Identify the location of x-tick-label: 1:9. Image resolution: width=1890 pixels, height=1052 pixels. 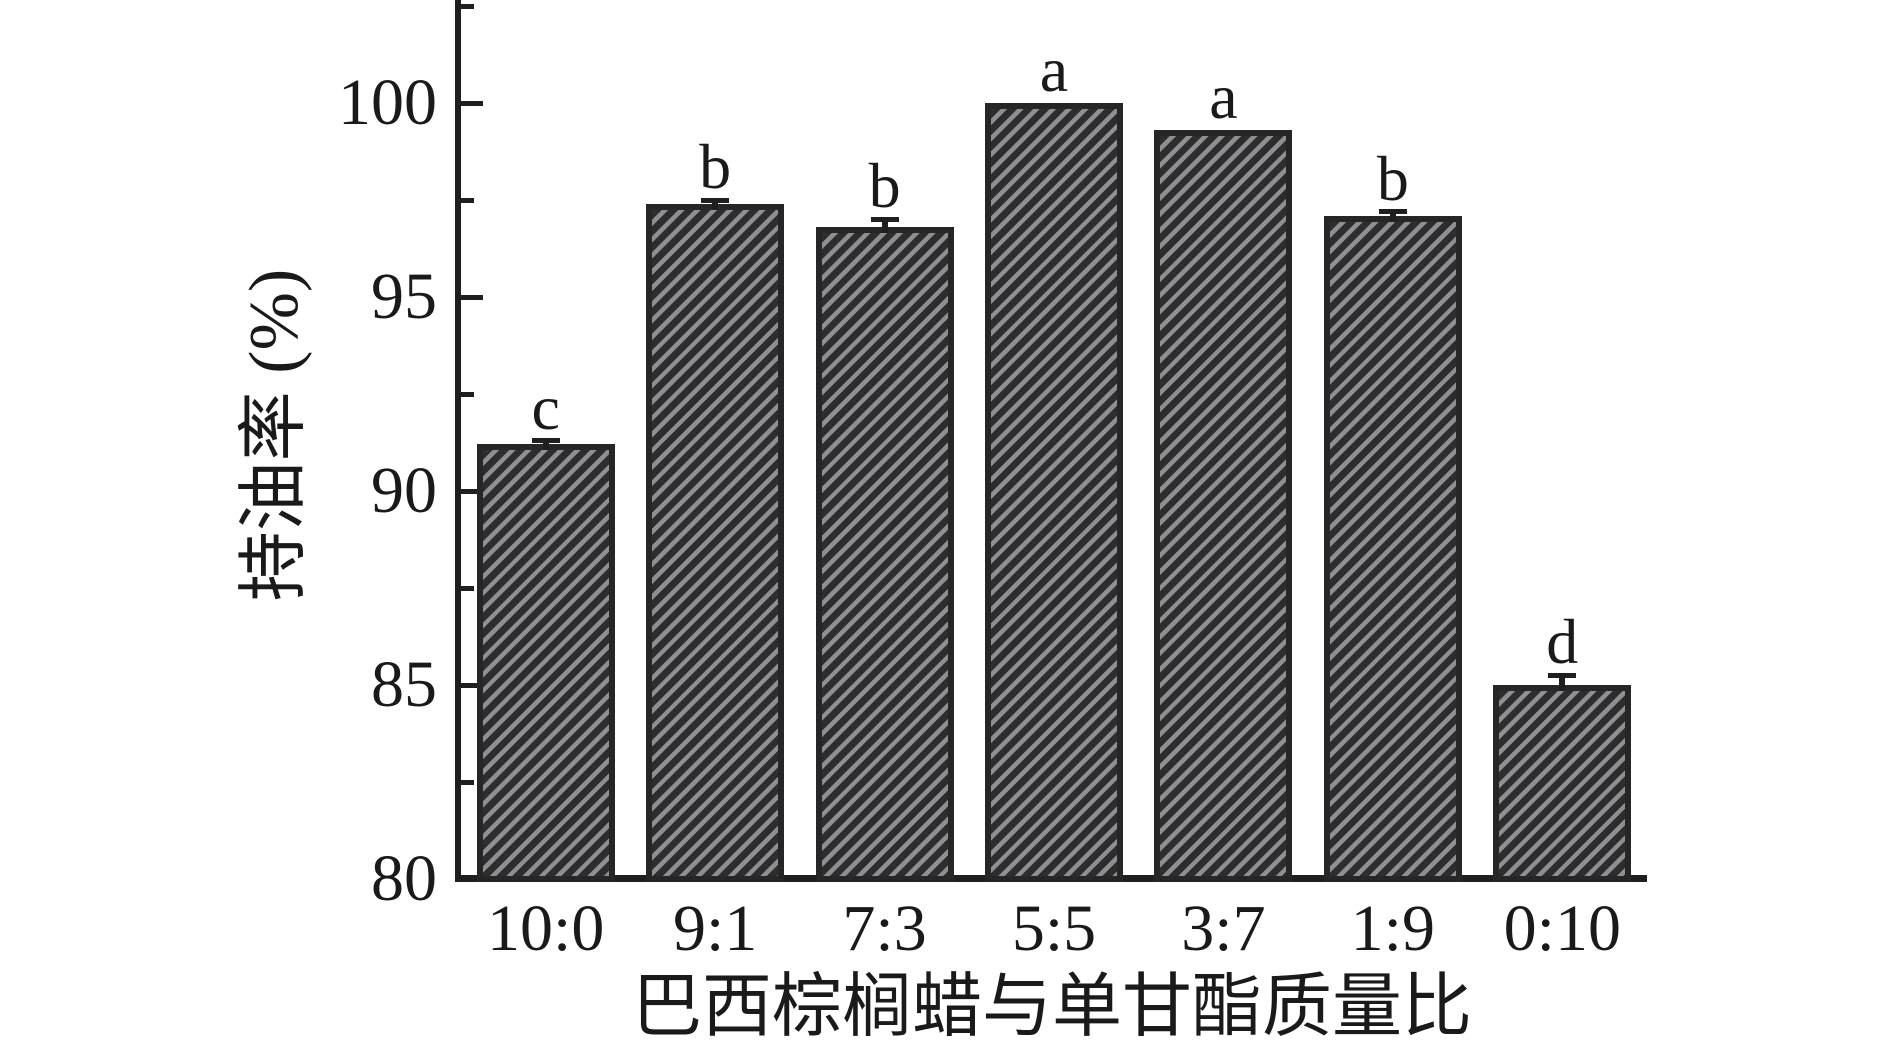
(1393, 928).